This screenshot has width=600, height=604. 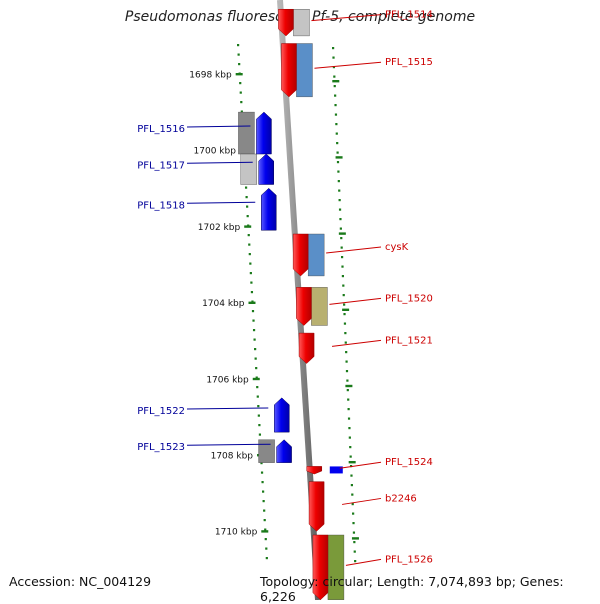 What do you see at coordinates (161, 165) in the screenshot?
I see `gene-label: PFL_1517` at bounding box center [161, 165].